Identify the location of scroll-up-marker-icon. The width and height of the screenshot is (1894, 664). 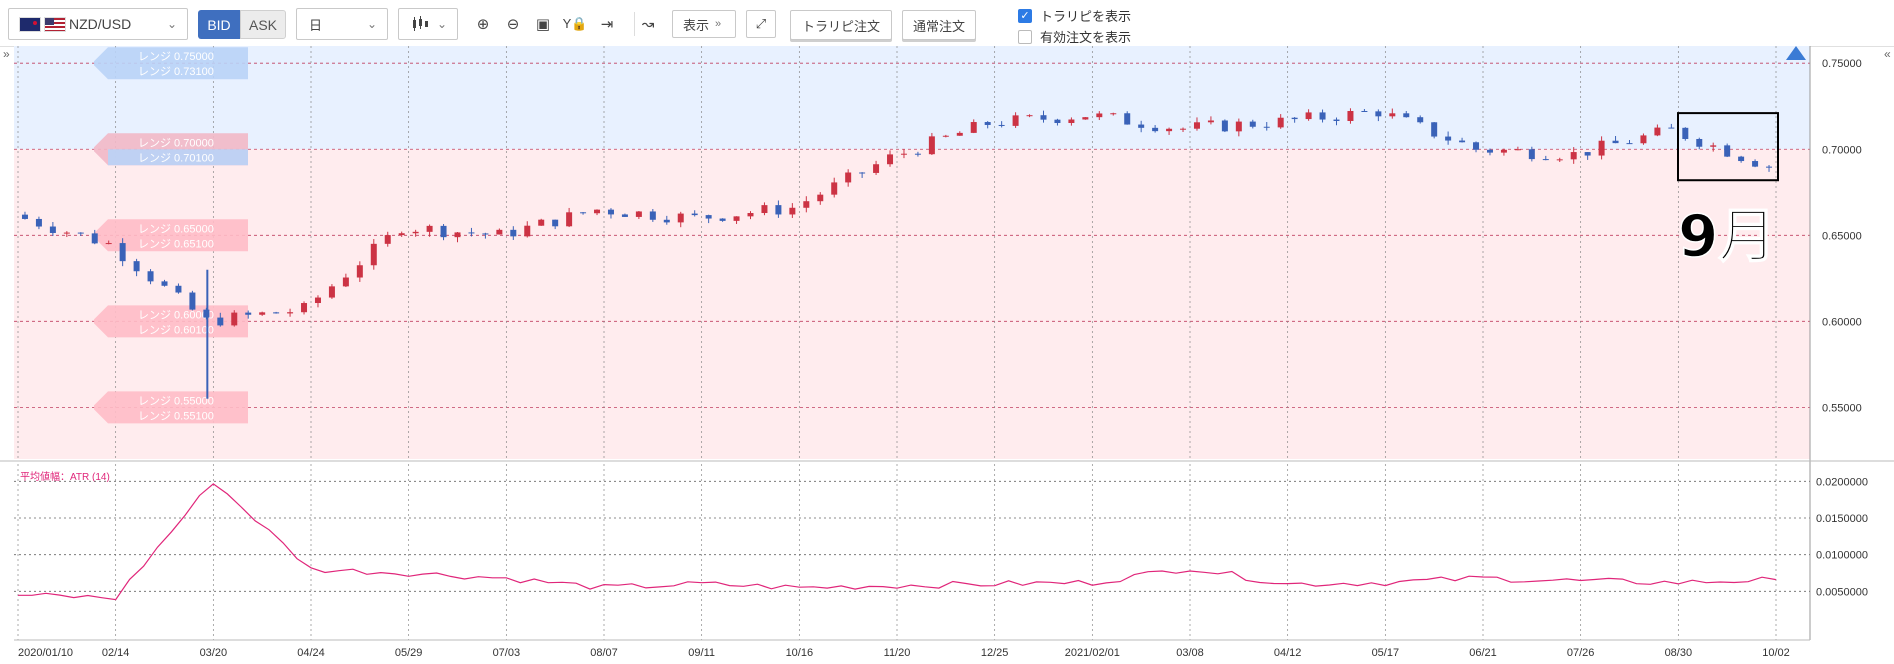
(1796, 53).